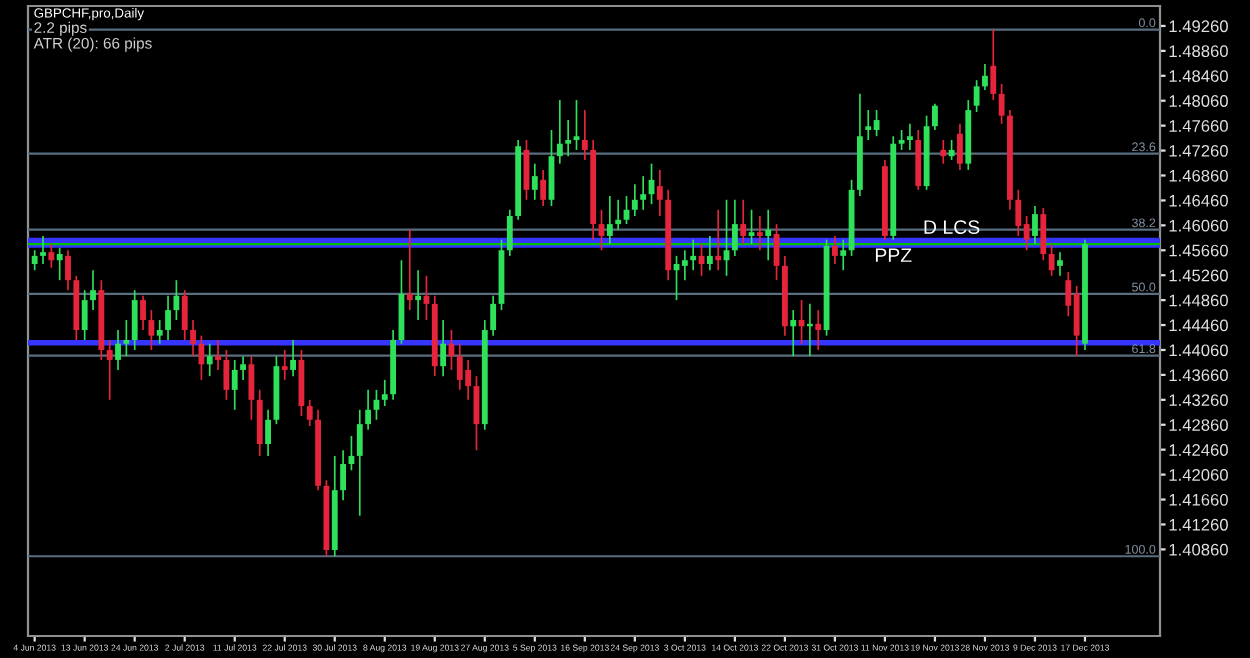 The image size is (1250, 658). Describe the element at coordinates (1198, 26) in the screenshot. I see `y-tick-label: 1.49260` at that location.